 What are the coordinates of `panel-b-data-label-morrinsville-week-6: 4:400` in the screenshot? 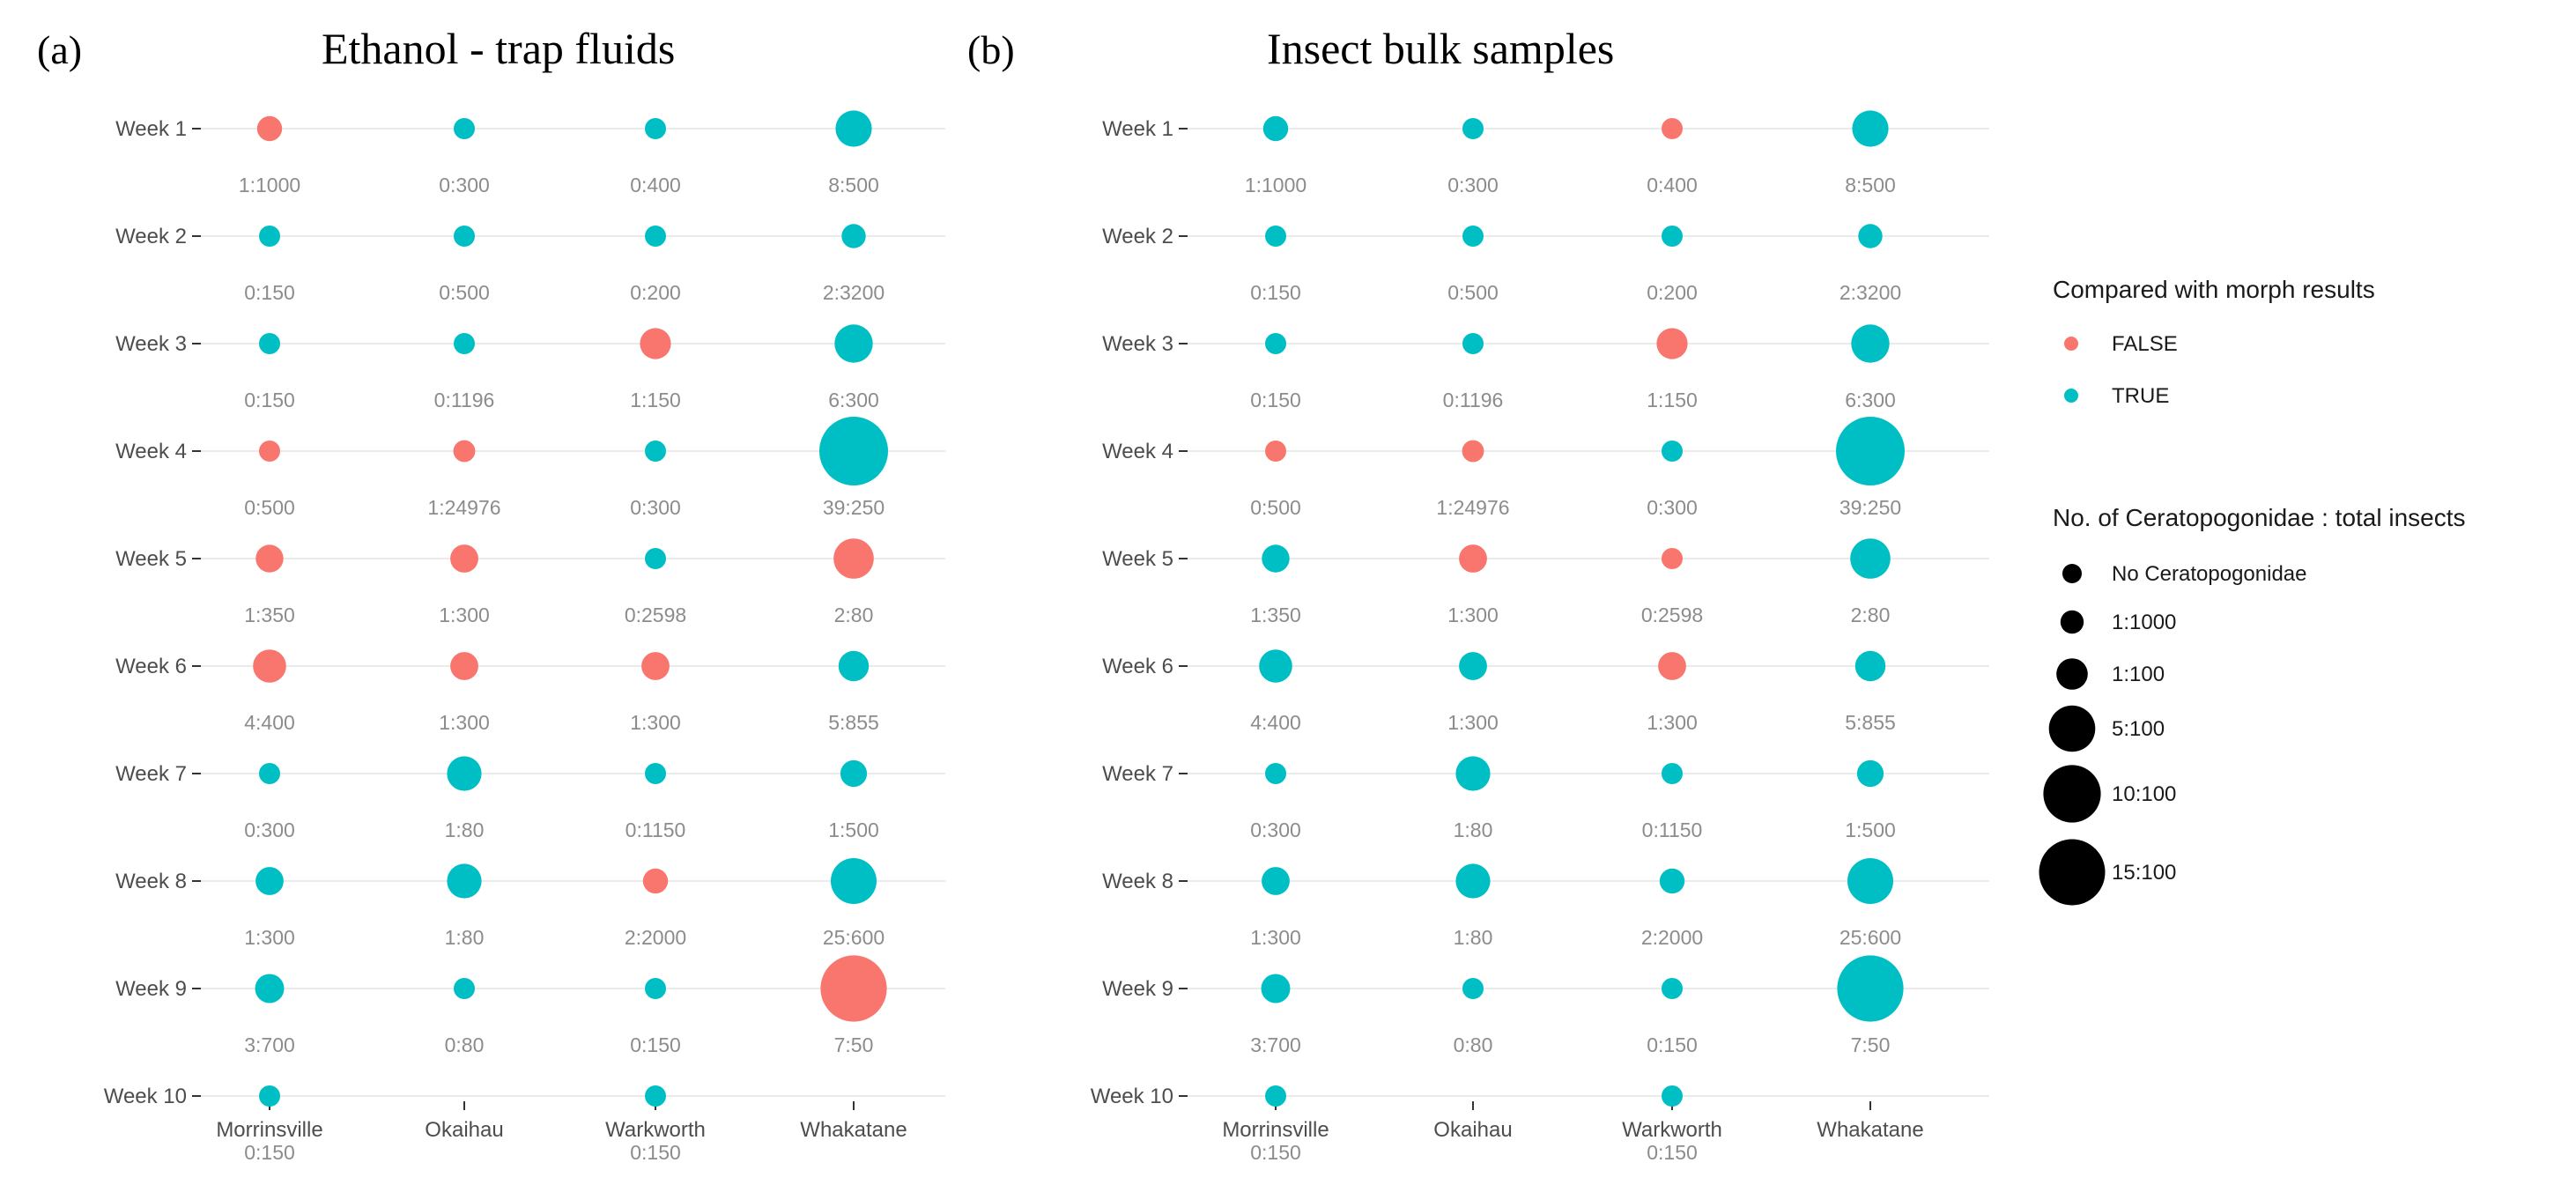 It's located at (1276, 722).